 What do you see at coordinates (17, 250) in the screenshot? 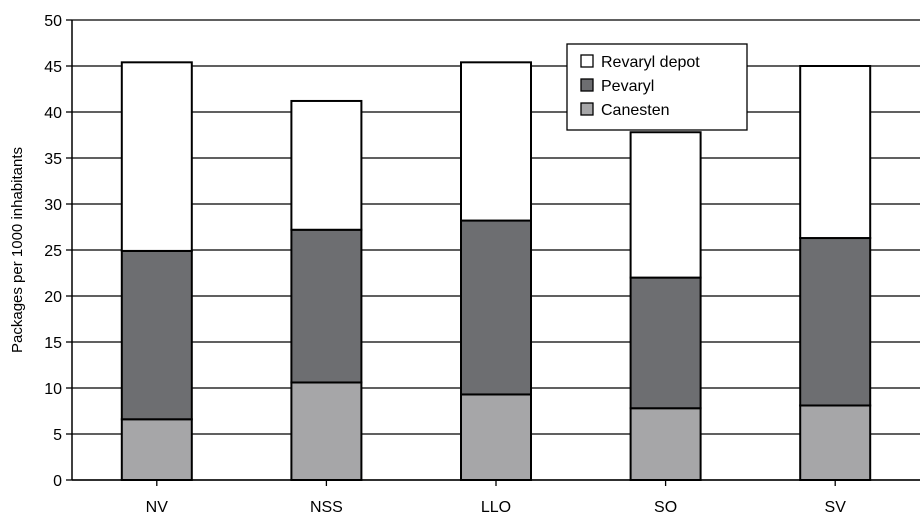
I see `y-axis-title: Packages per 1000 inhabitants` at bounding box center [17, 250].